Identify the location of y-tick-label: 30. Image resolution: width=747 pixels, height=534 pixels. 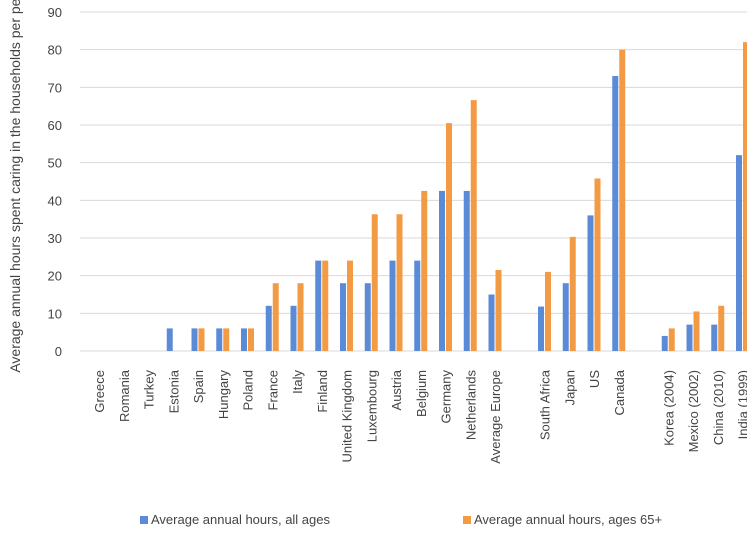
(55, 238).